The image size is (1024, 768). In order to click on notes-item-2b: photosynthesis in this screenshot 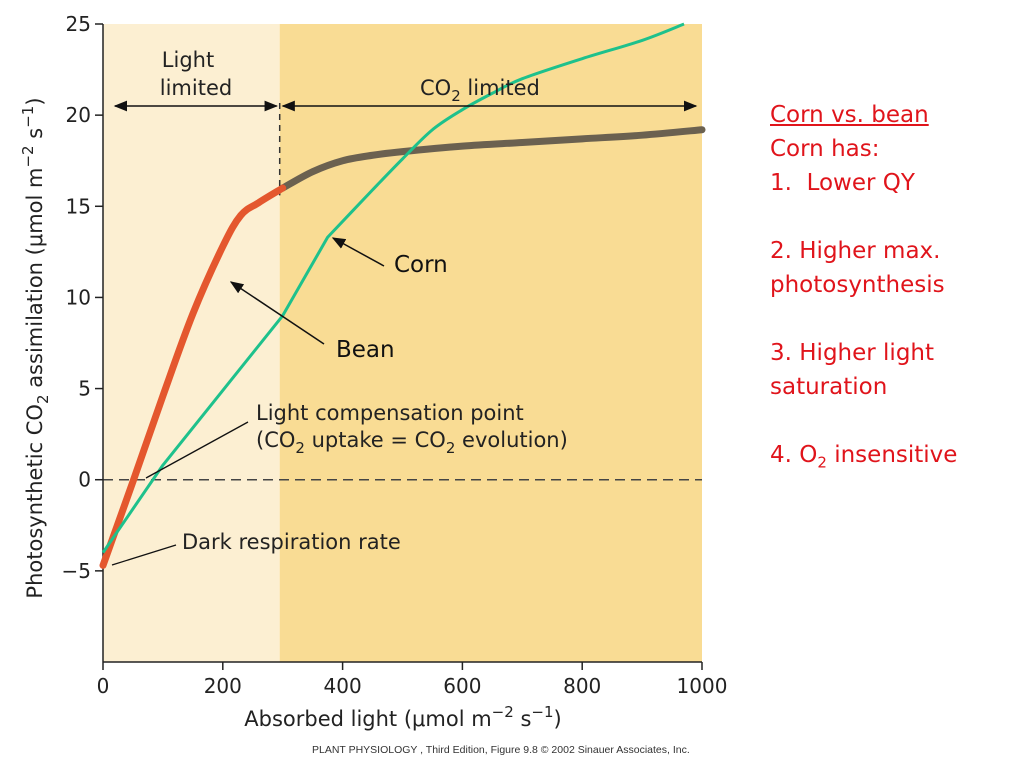, I will do `click(857, 285)`.